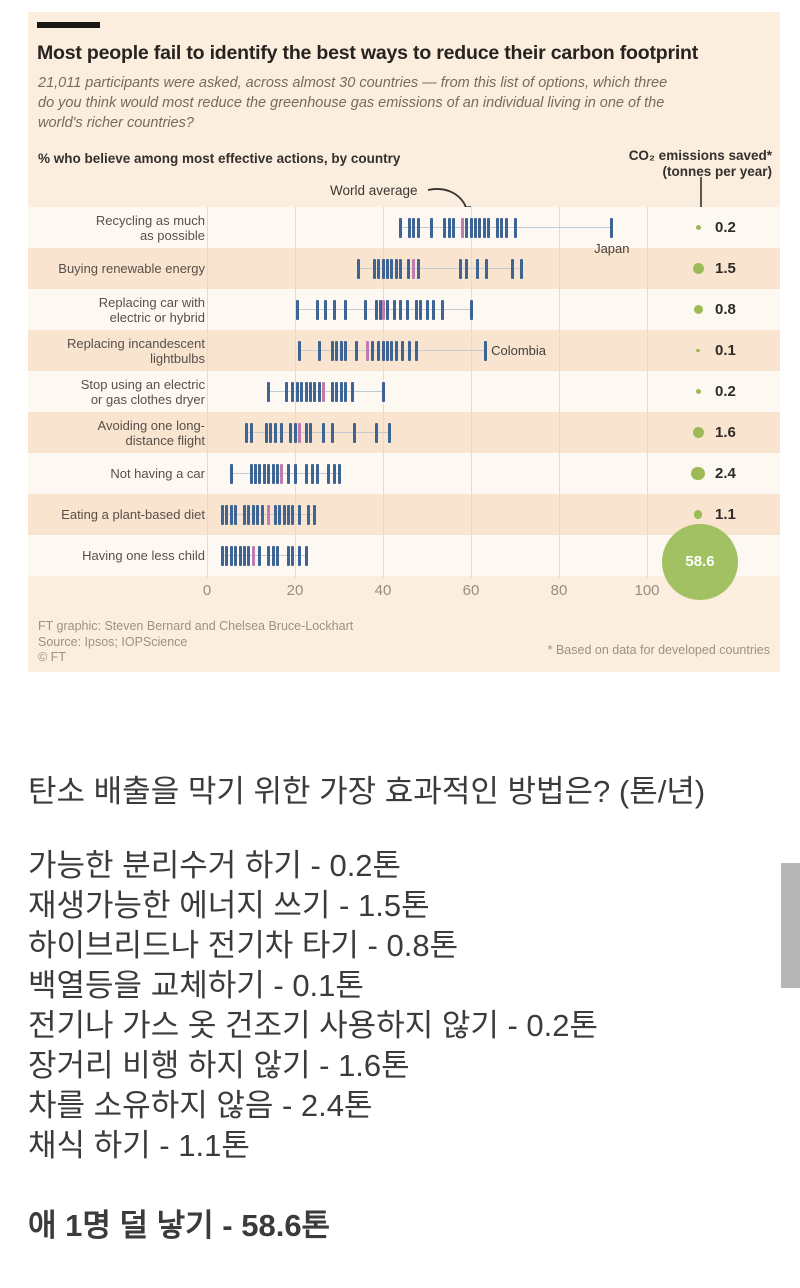  What do you see at coordinates (133, 514) in the screenshot?
I see `row-label-line: Eating a plant-based diet` at bounding box center [133, 514].